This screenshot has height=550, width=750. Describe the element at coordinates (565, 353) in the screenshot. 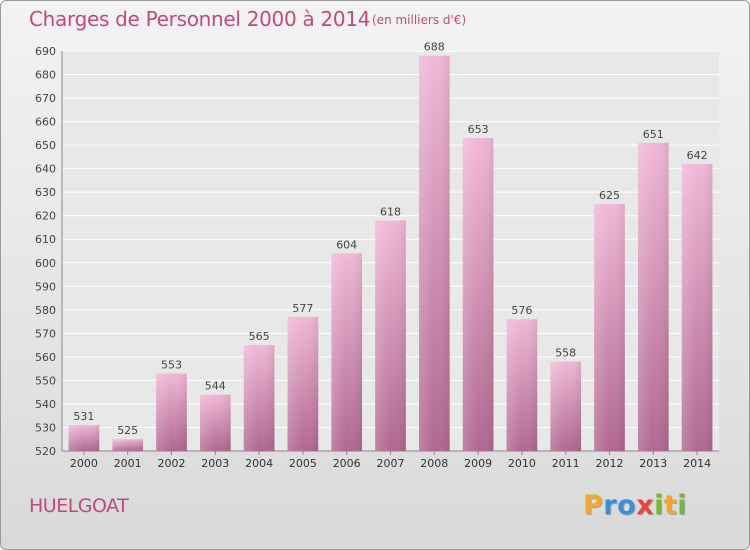

I see `data-label: 558` at that location.